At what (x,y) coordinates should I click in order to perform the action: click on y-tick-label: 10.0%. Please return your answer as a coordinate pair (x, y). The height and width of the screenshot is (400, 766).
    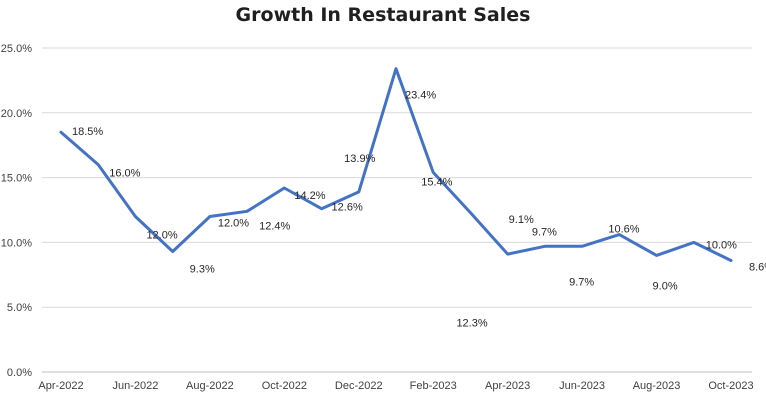
    Looking at the image, I should click on (16, 243).